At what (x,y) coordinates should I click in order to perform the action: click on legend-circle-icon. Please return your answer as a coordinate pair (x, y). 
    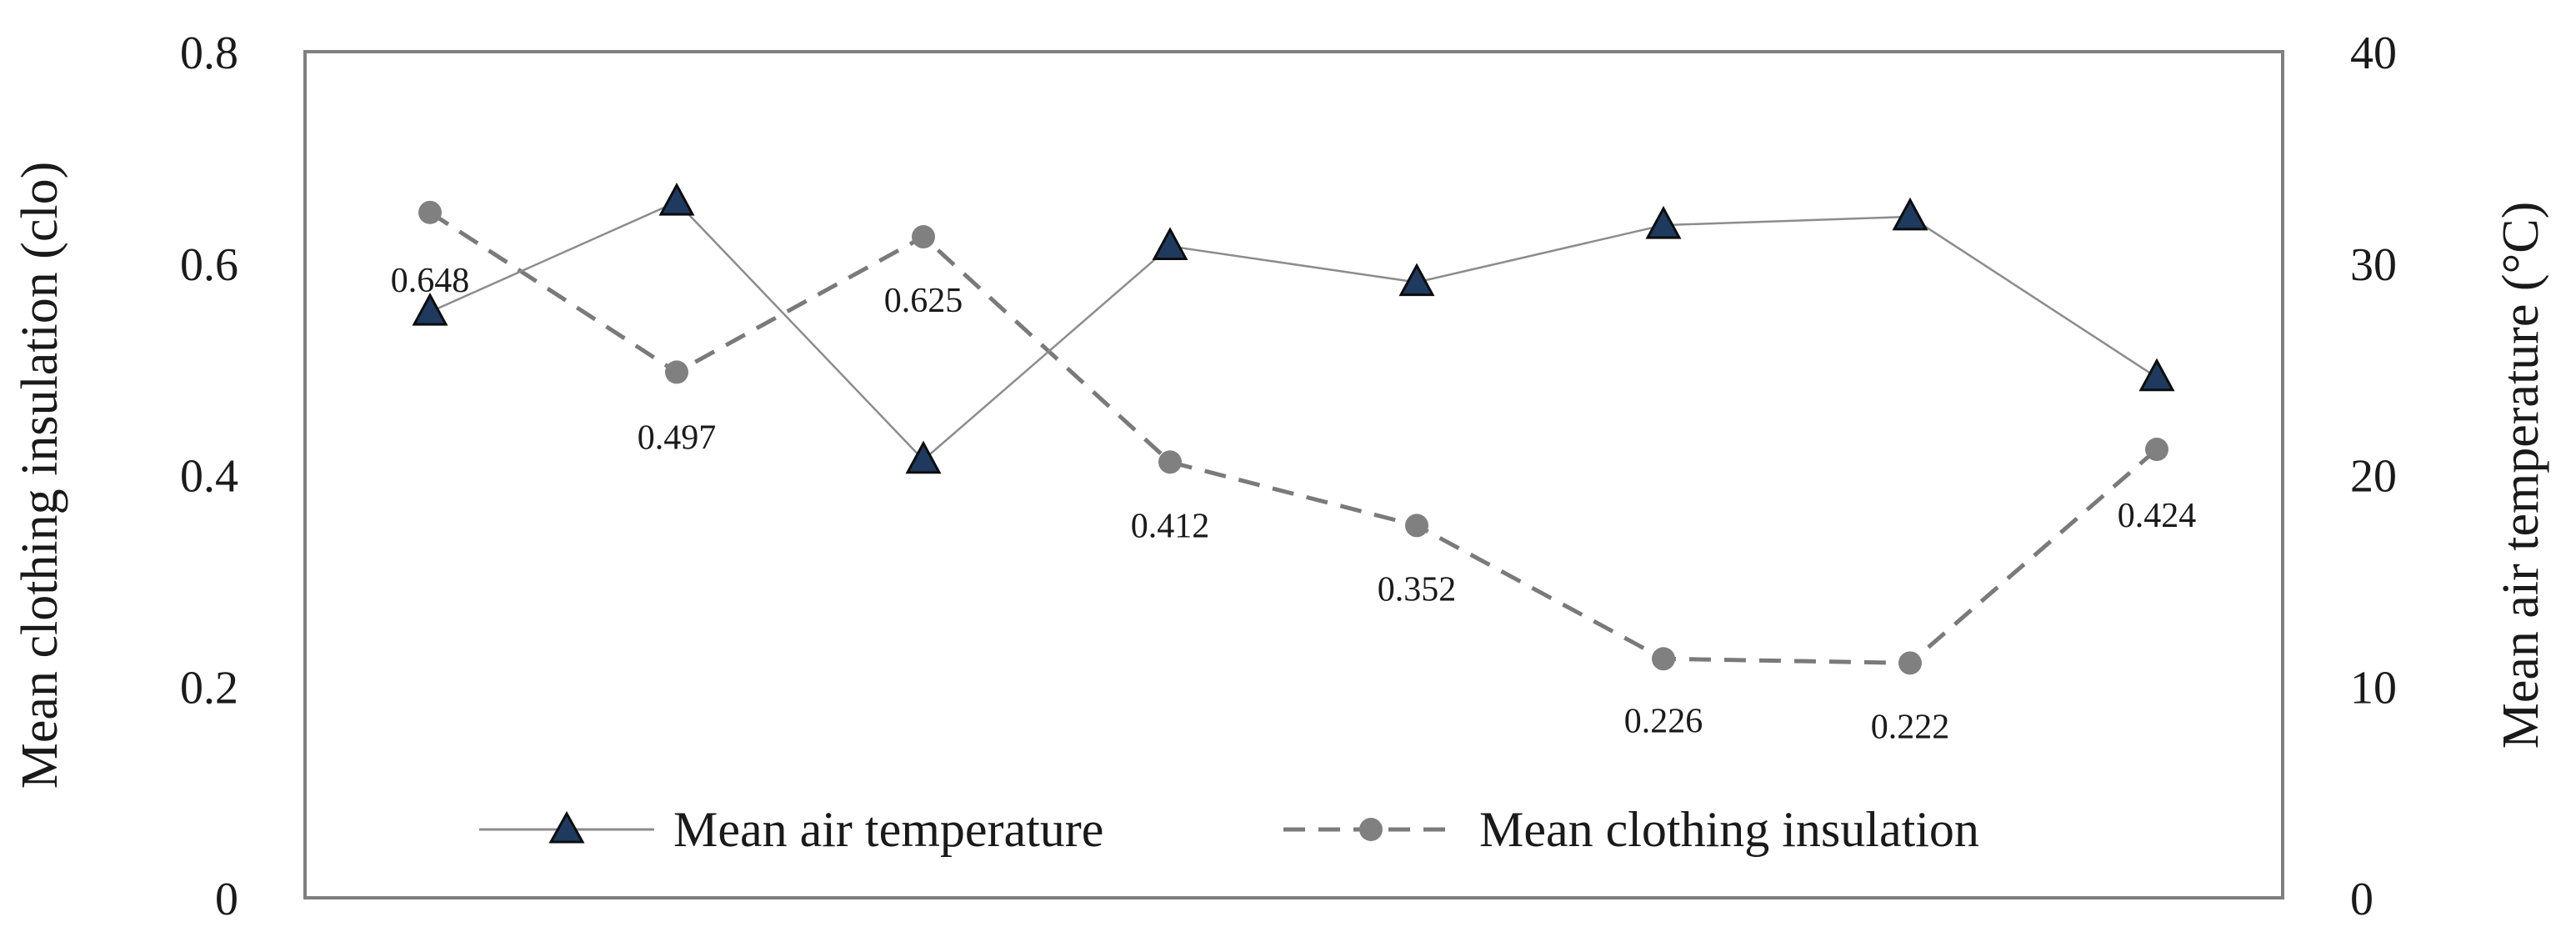
    Looking at the image, I should click on (1371, 829).